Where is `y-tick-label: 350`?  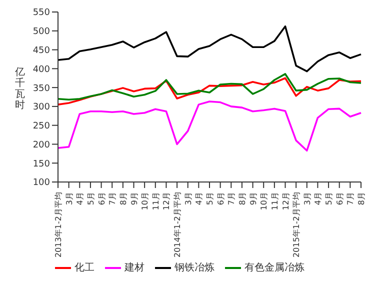 y-tick-label: 350 is located at coordinates (41, 89).